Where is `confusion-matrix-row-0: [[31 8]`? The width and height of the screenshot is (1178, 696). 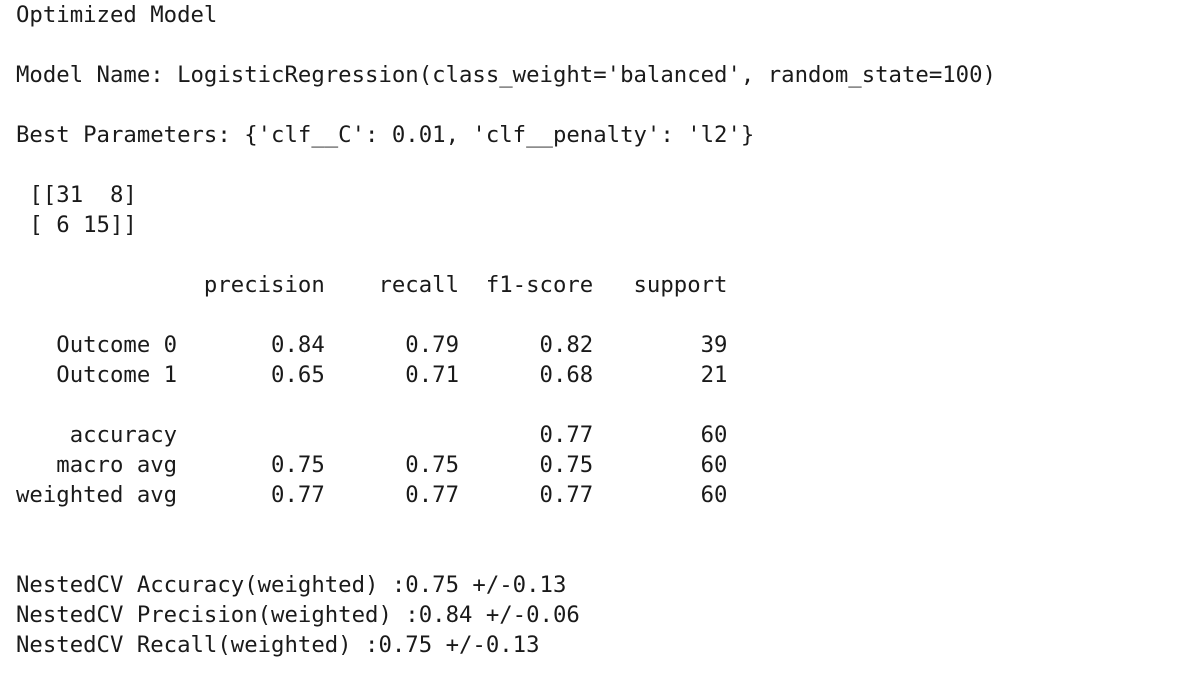
confusion-matrix-row-0: [[31 8] is located at coordinates (76, 195).